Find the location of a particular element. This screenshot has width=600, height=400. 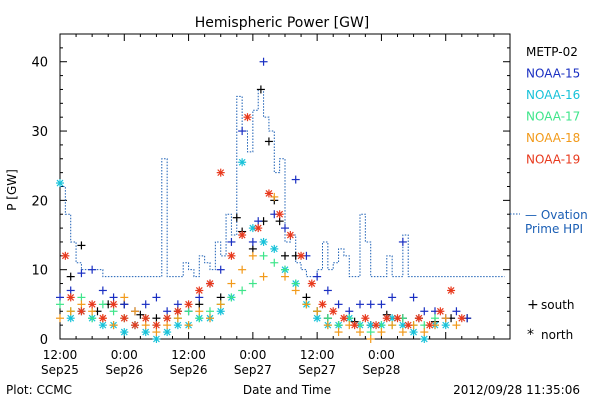

x-tick-label-date: Sep25 is located at coordinates (60, 370).